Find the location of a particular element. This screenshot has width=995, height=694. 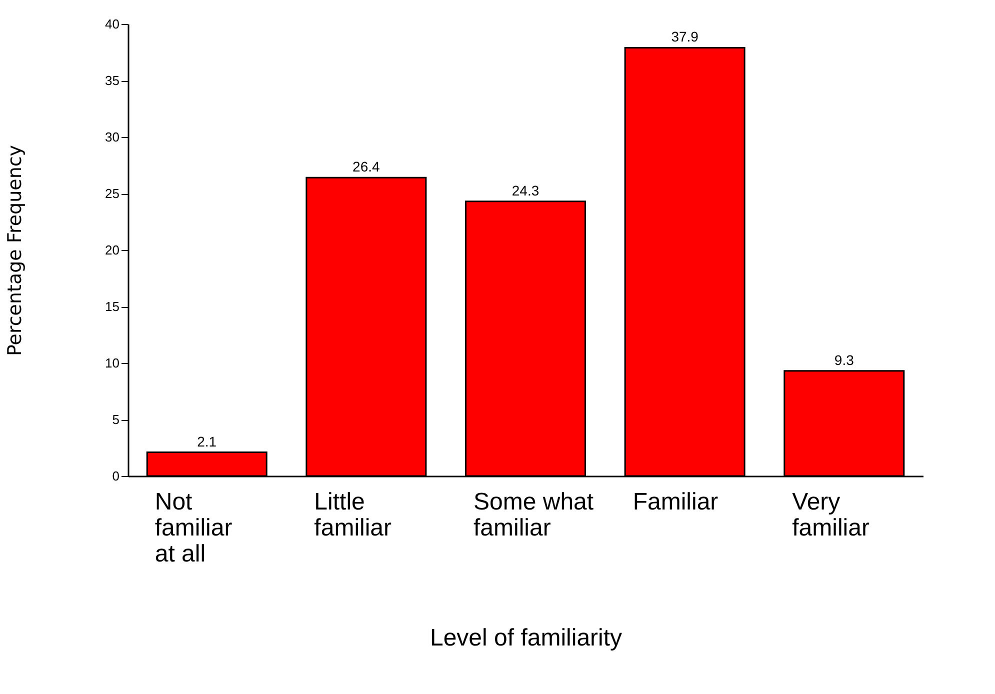

data-label: 26.4 is located at coordinates (366, 166).